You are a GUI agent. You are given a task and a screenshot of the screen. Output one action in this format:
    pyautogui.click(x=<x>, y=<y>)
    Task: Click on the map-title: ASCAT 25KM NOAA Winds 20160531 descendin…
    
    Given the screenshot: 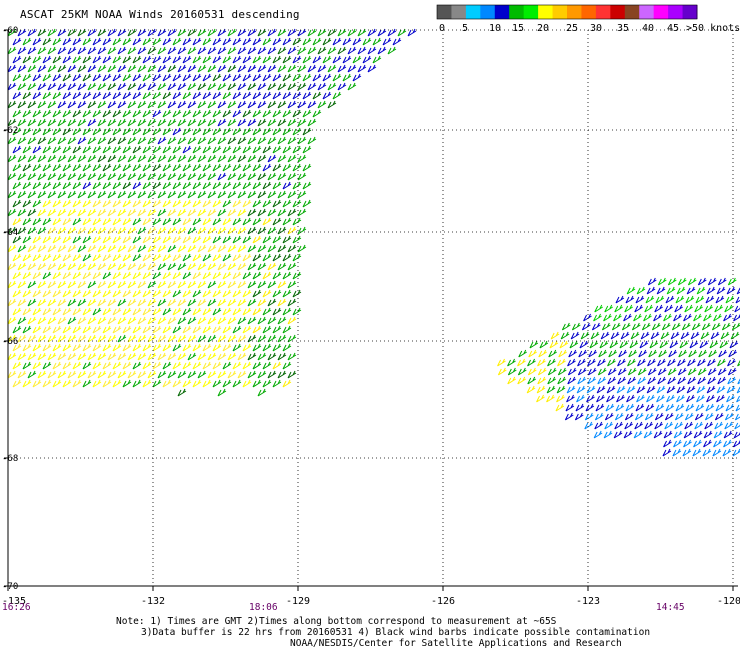 What is the action you would take?
    pyautogui.click(x=160, y=14)
    